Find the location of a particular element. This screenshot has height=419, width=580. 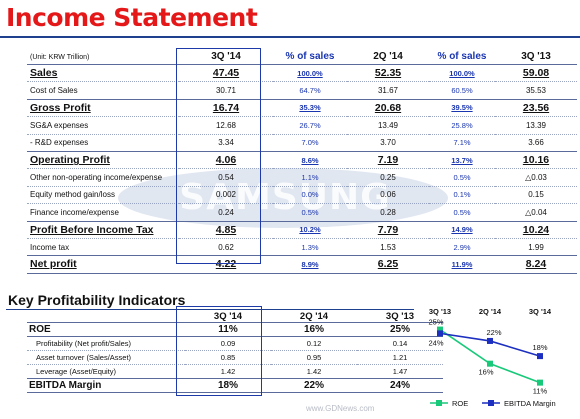

row-label: Net profit is located at coordinates (103, 264).